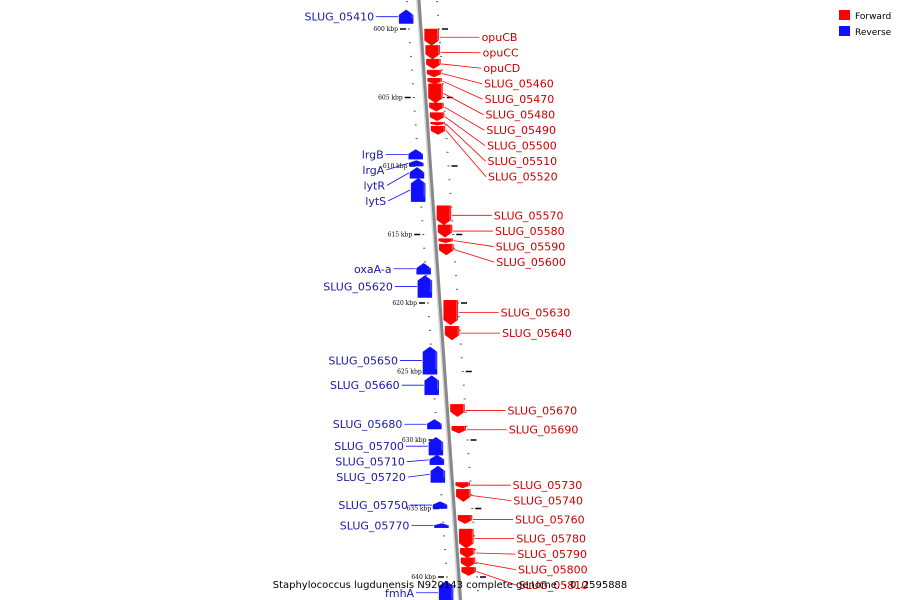 This screenshot has width=900, height=600. What do you see at coordinates (548, 485) in the screenshot?
I see `gene-label-slug_05730: SLUG_05730` at bounding box center [548, 485].